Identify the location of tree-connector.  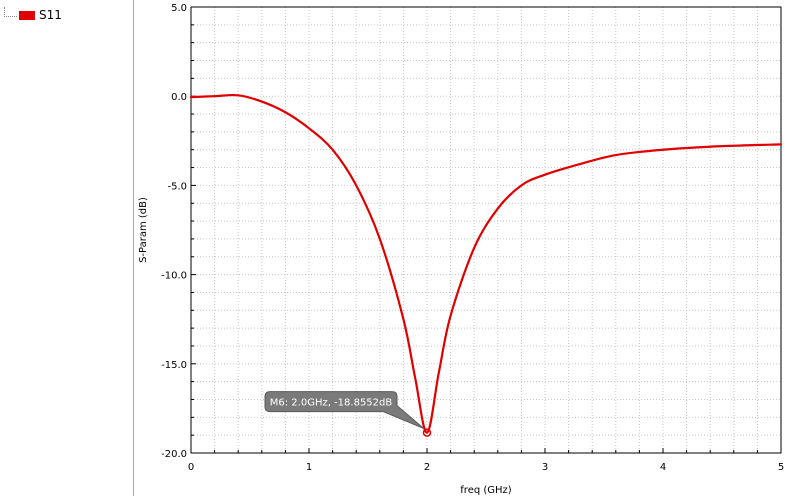
(10, 12).